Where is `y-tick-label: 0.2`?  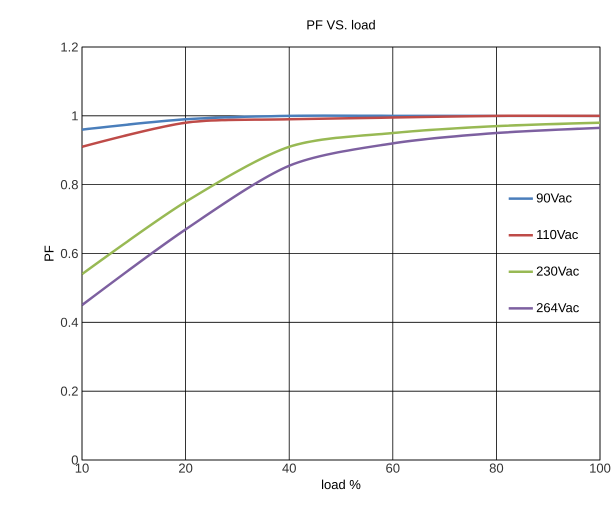 y-tick-label: 0.2 is located at coordinates (69, 391).